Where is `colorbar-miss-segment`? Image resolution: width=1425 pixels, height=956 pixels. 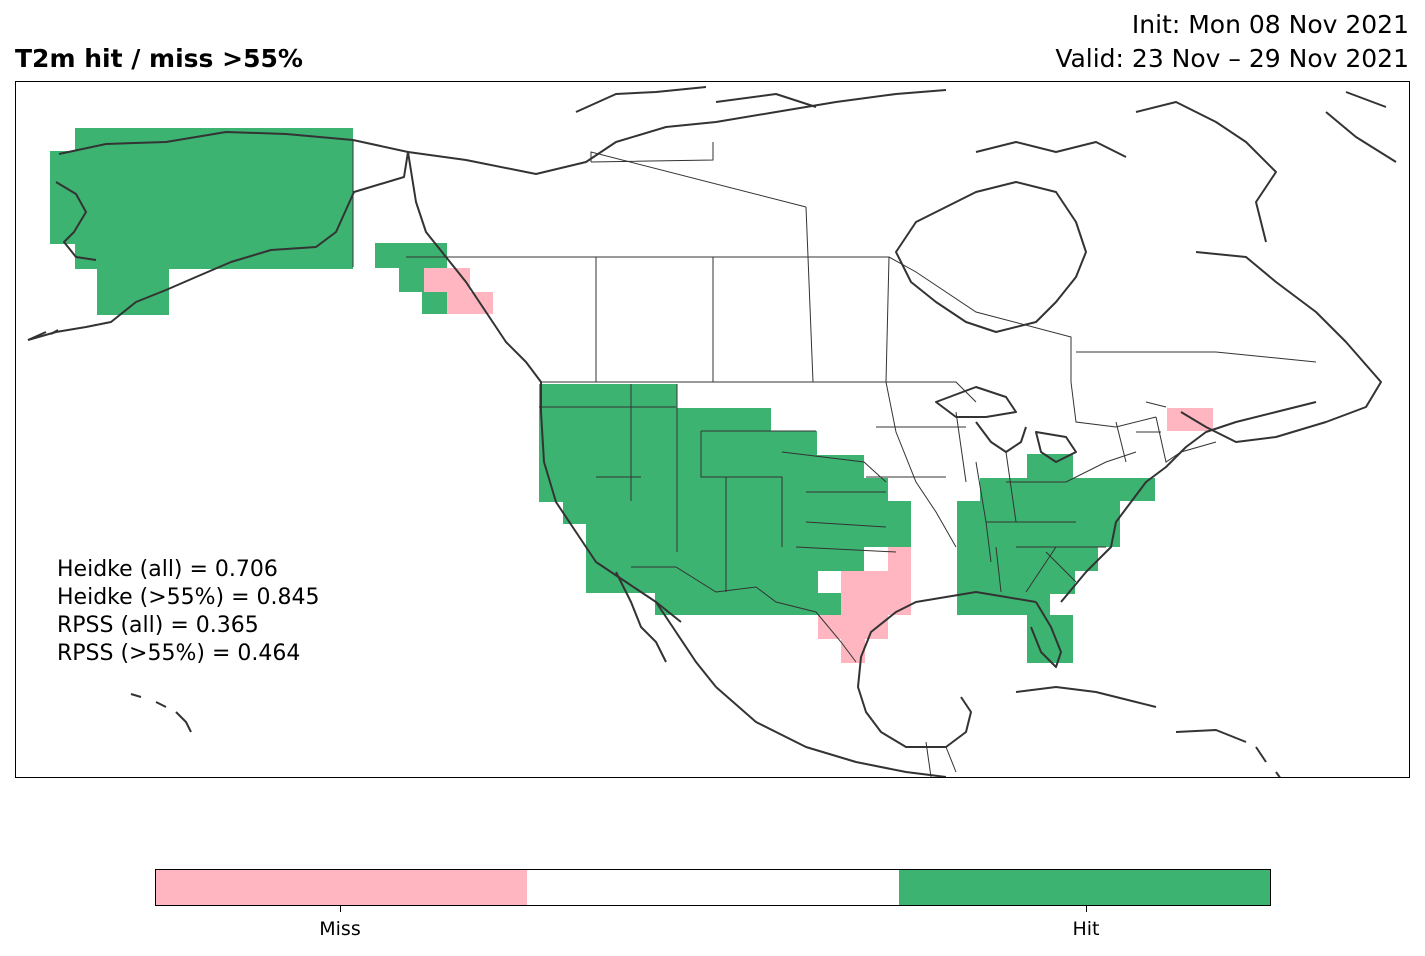
colorbar-miss-segment is located at coordinates (342, 887).